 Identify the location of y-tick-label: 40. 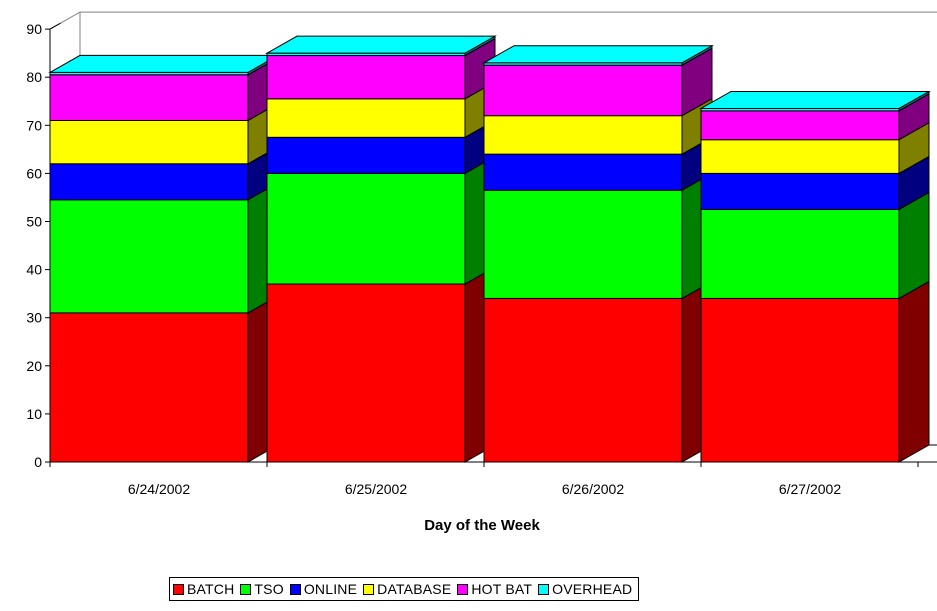
(34, 270).